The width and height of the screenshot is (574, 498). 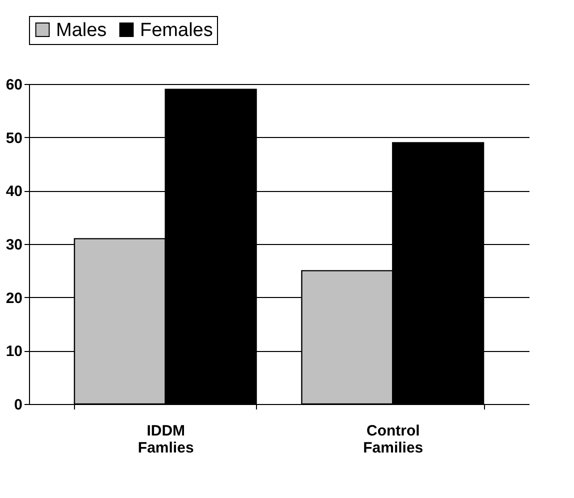 What do you see at coordinates (176, 30) in the screenshot?
I see `legend-label: Females` at bounding box center [176, 30].